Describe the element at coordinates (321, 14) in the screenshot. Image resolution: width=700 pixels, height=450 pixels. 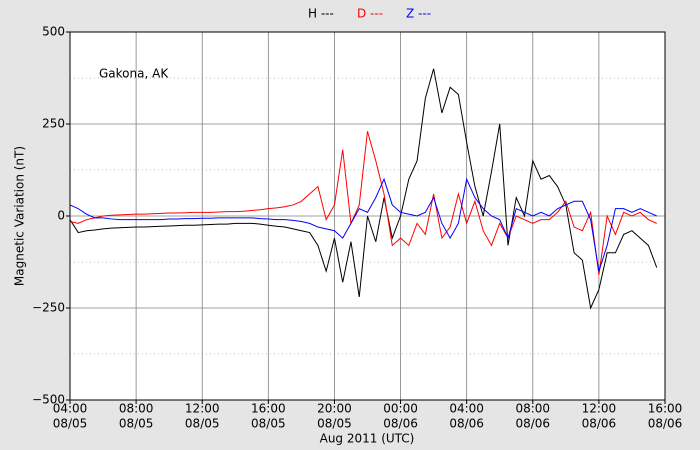
I see `legend-entry: H ---` at that location.